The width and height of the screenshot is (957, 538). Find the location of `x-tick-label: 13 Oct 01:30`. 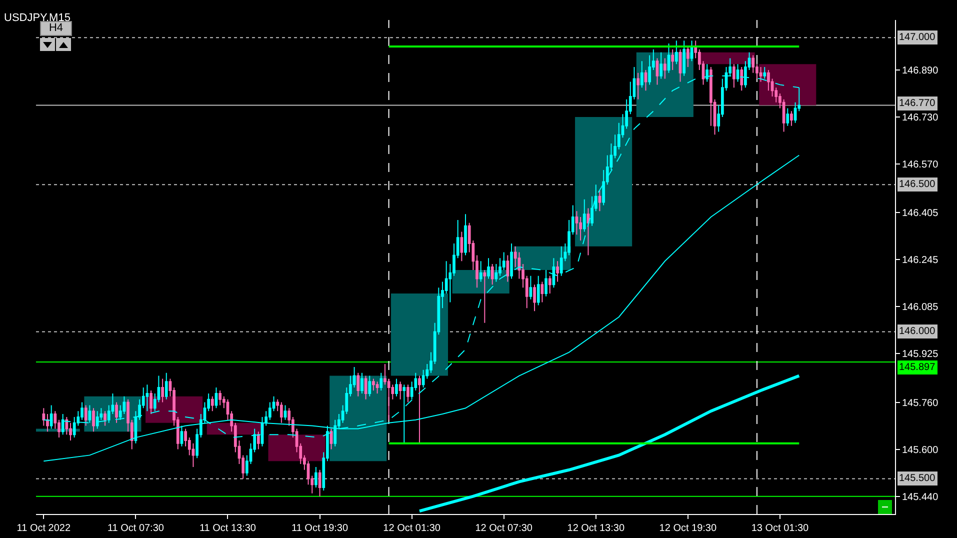

x-tick-label: 13 Oct 01:30 is located at coordinates (780, 528).